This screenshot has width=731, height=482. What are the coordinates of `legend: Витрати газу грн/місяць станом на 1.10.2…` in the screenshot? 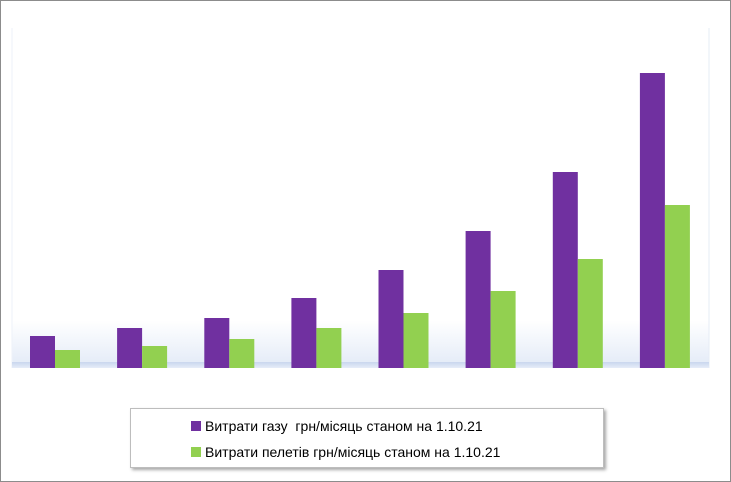 It's located at (367, 438).